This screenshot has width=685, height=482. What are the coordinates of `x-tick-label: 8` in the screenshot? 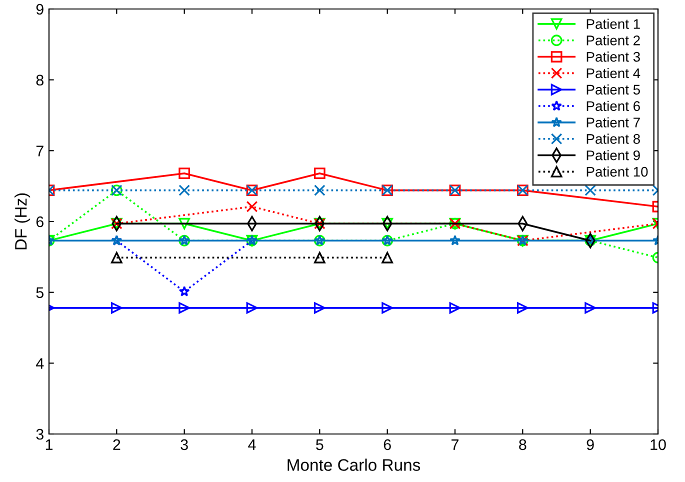 It's located at (522, 444).